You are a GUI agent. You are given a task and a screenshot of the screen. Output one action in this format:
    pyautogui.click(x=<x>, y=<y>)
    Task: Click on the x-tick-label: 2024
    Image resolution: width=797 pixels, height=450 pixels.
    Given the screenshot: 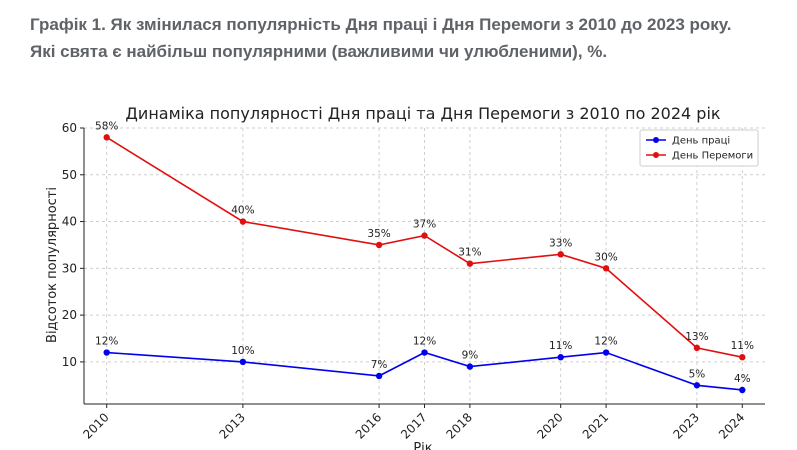 What is the action you would take?
    pyautogui.click(x=731, y=425)
    